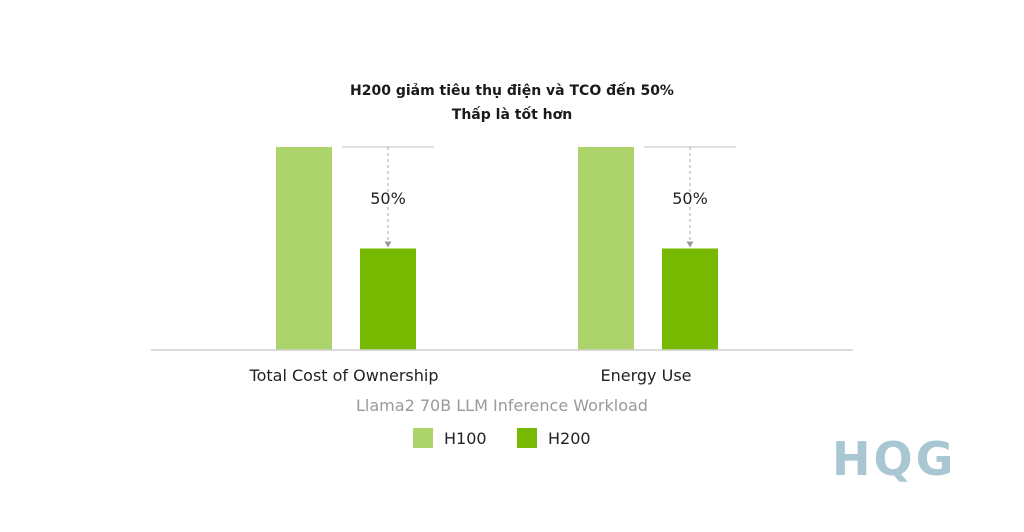 Image resolution: width=1024 pixels, height=532 pixels. I want to click on legend: H100 H200, so click(502, 438).